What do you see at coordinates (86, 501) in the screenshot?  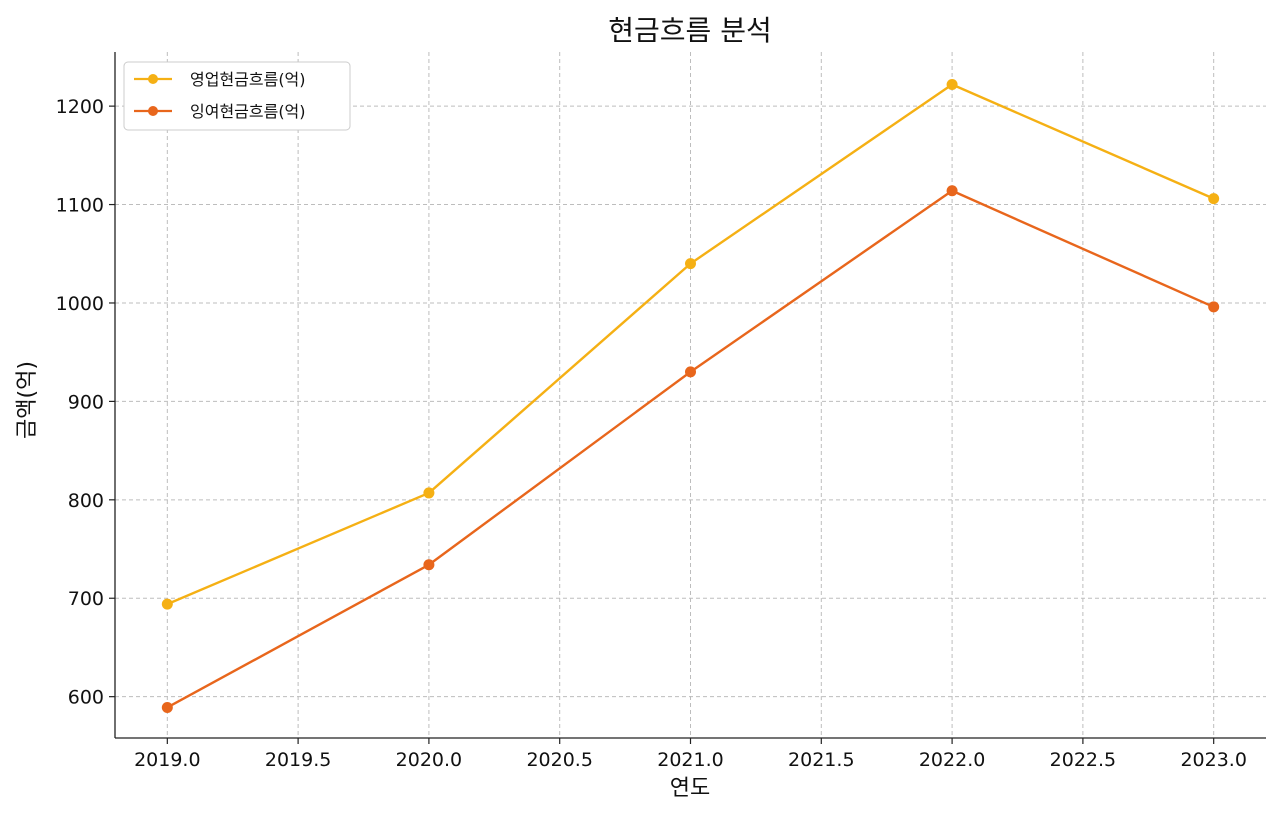 I see `y-tick-label: 800` at bounding box center [86, 501].